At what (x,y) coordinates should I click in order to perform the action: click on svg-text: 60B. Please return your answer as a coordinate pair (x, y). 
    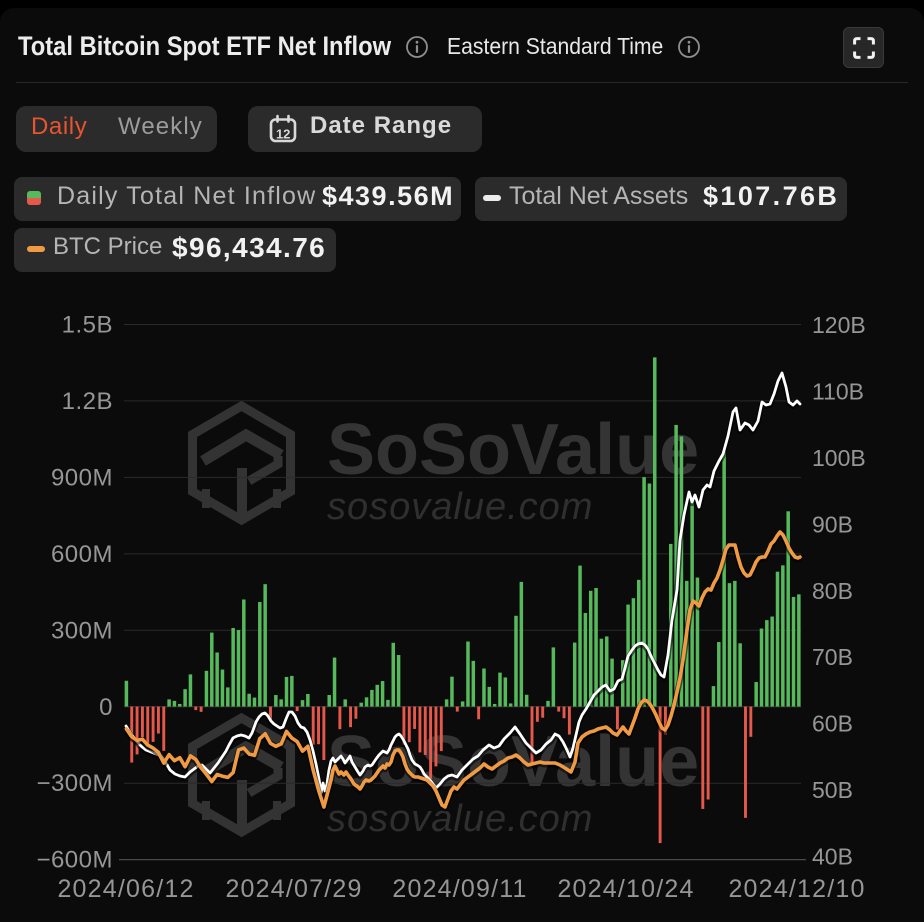
    Looking at the image, I should click on (832, 724).